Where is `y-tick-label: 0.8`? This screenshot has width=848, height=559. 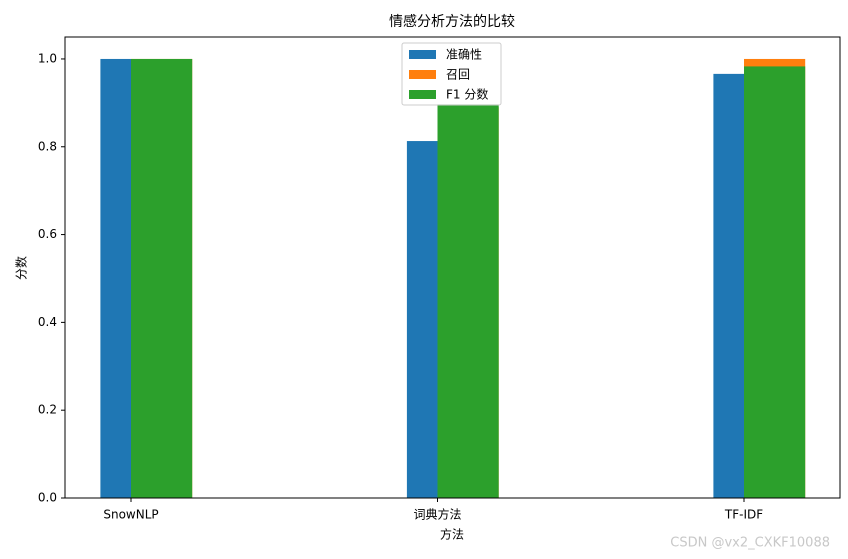 y-tick-label: 0.8 is located at coordinates (47, 146).